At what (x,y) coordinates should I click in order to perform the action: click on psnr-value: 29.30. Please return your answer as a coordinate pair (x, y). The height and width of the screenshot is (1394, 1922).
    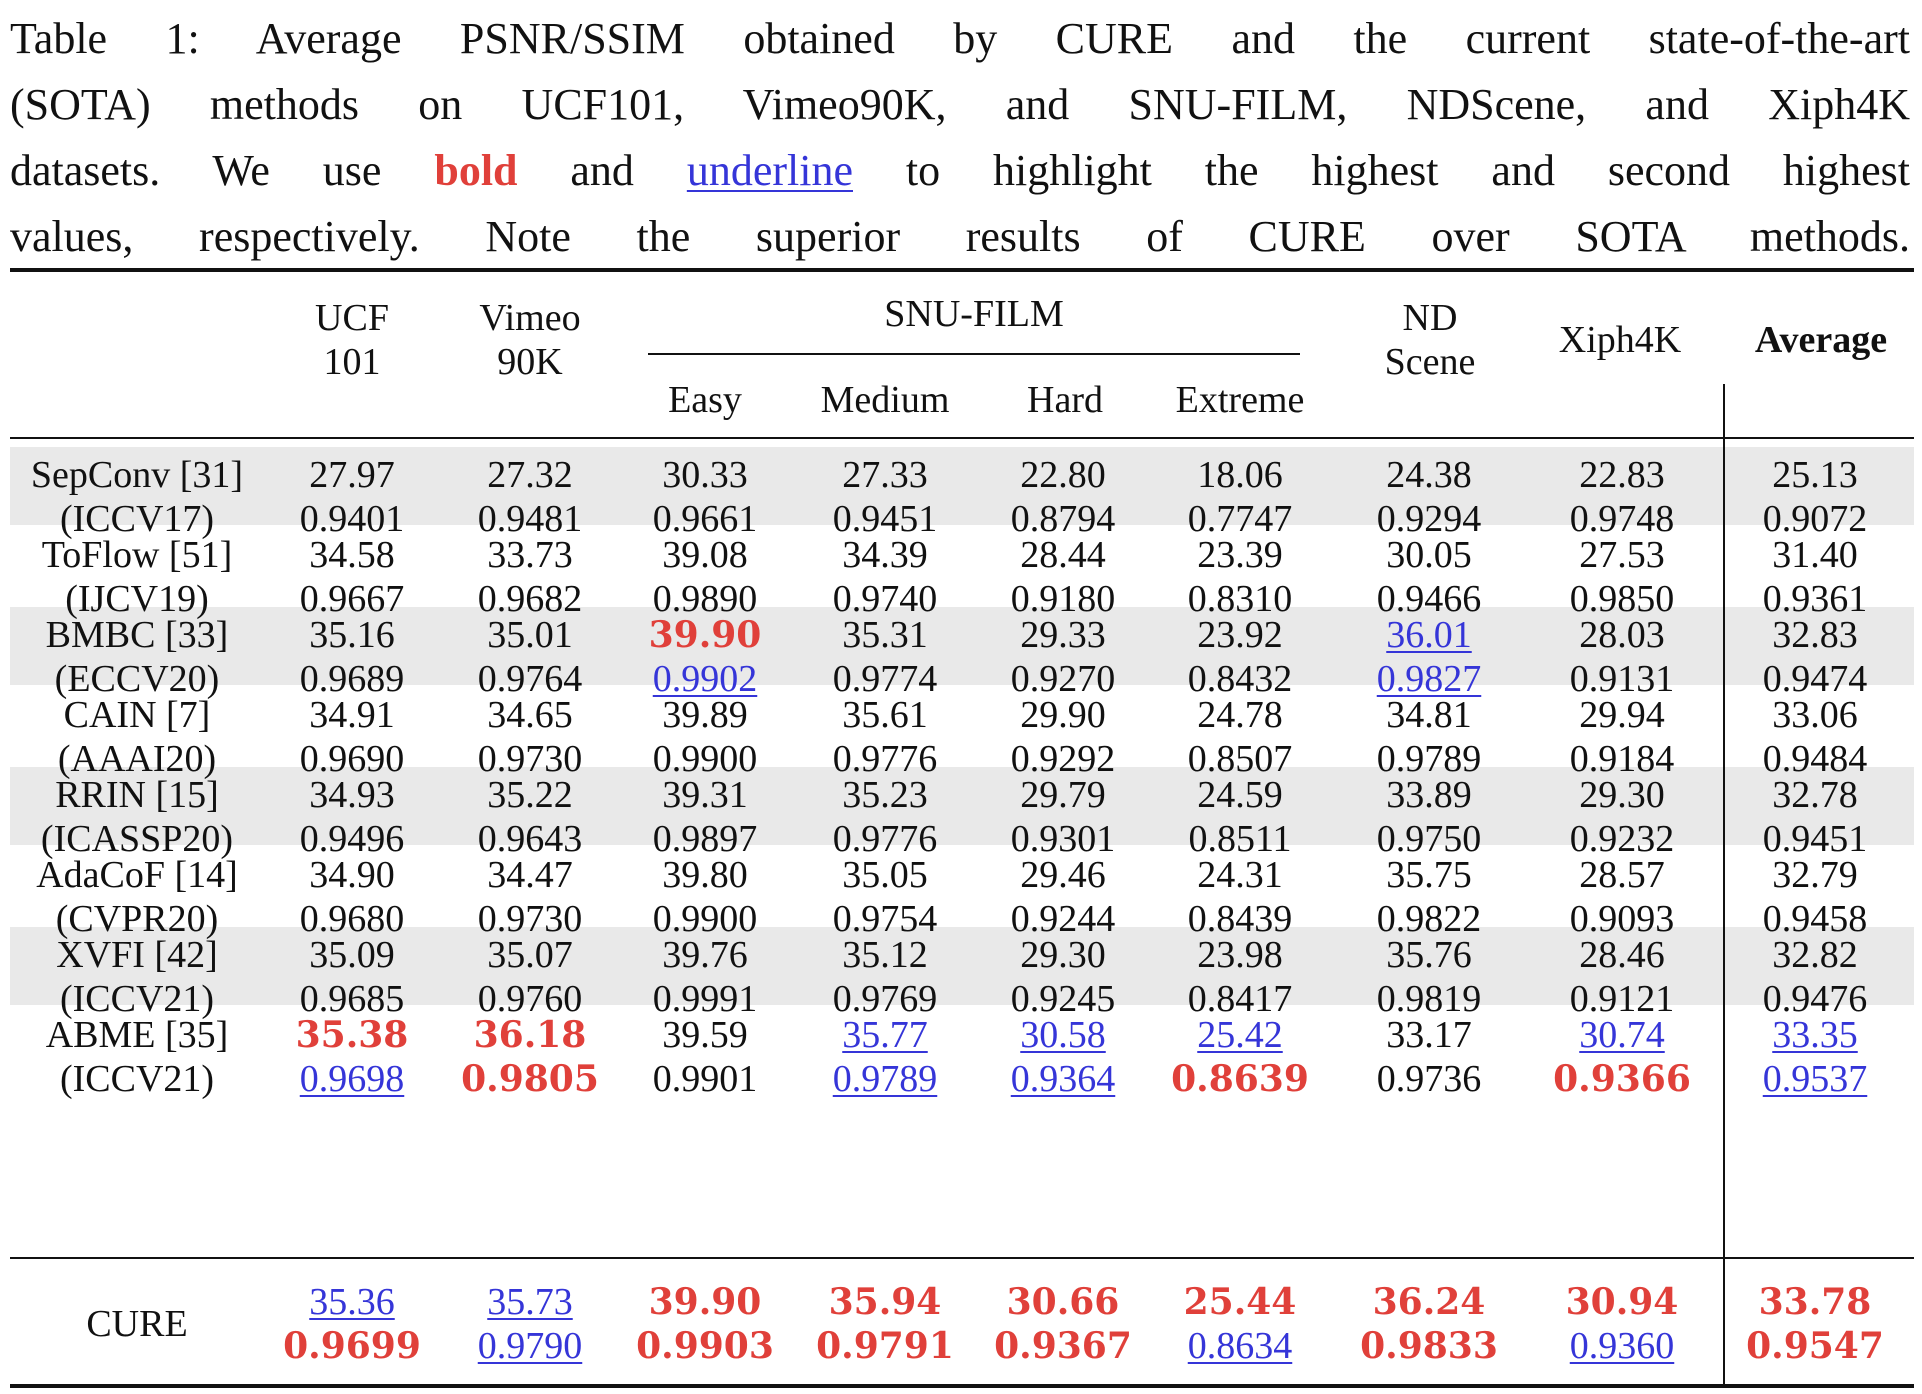
    Looking at the image, I should click on (1622, 795).